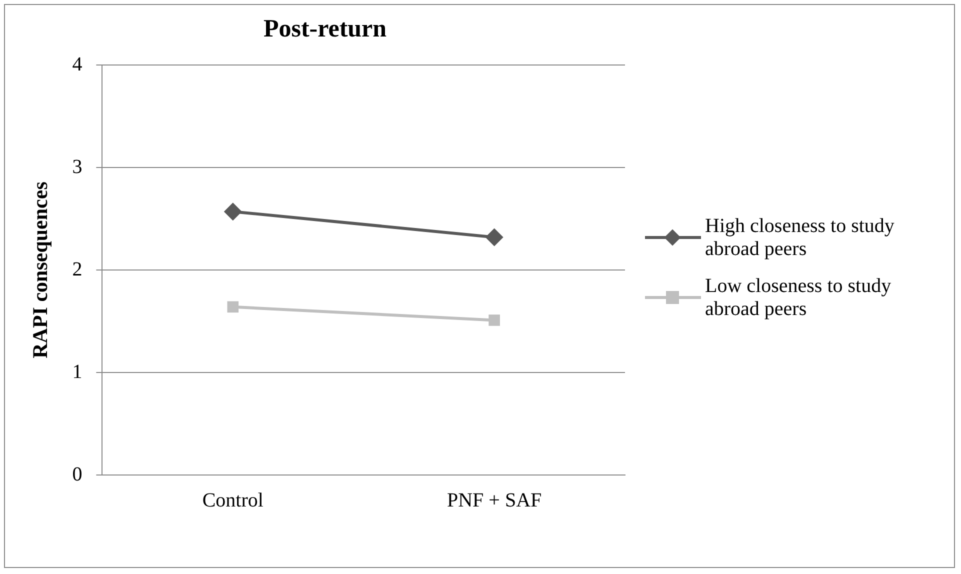  I want to click on x-tick-label: Control, so click(233, 500).